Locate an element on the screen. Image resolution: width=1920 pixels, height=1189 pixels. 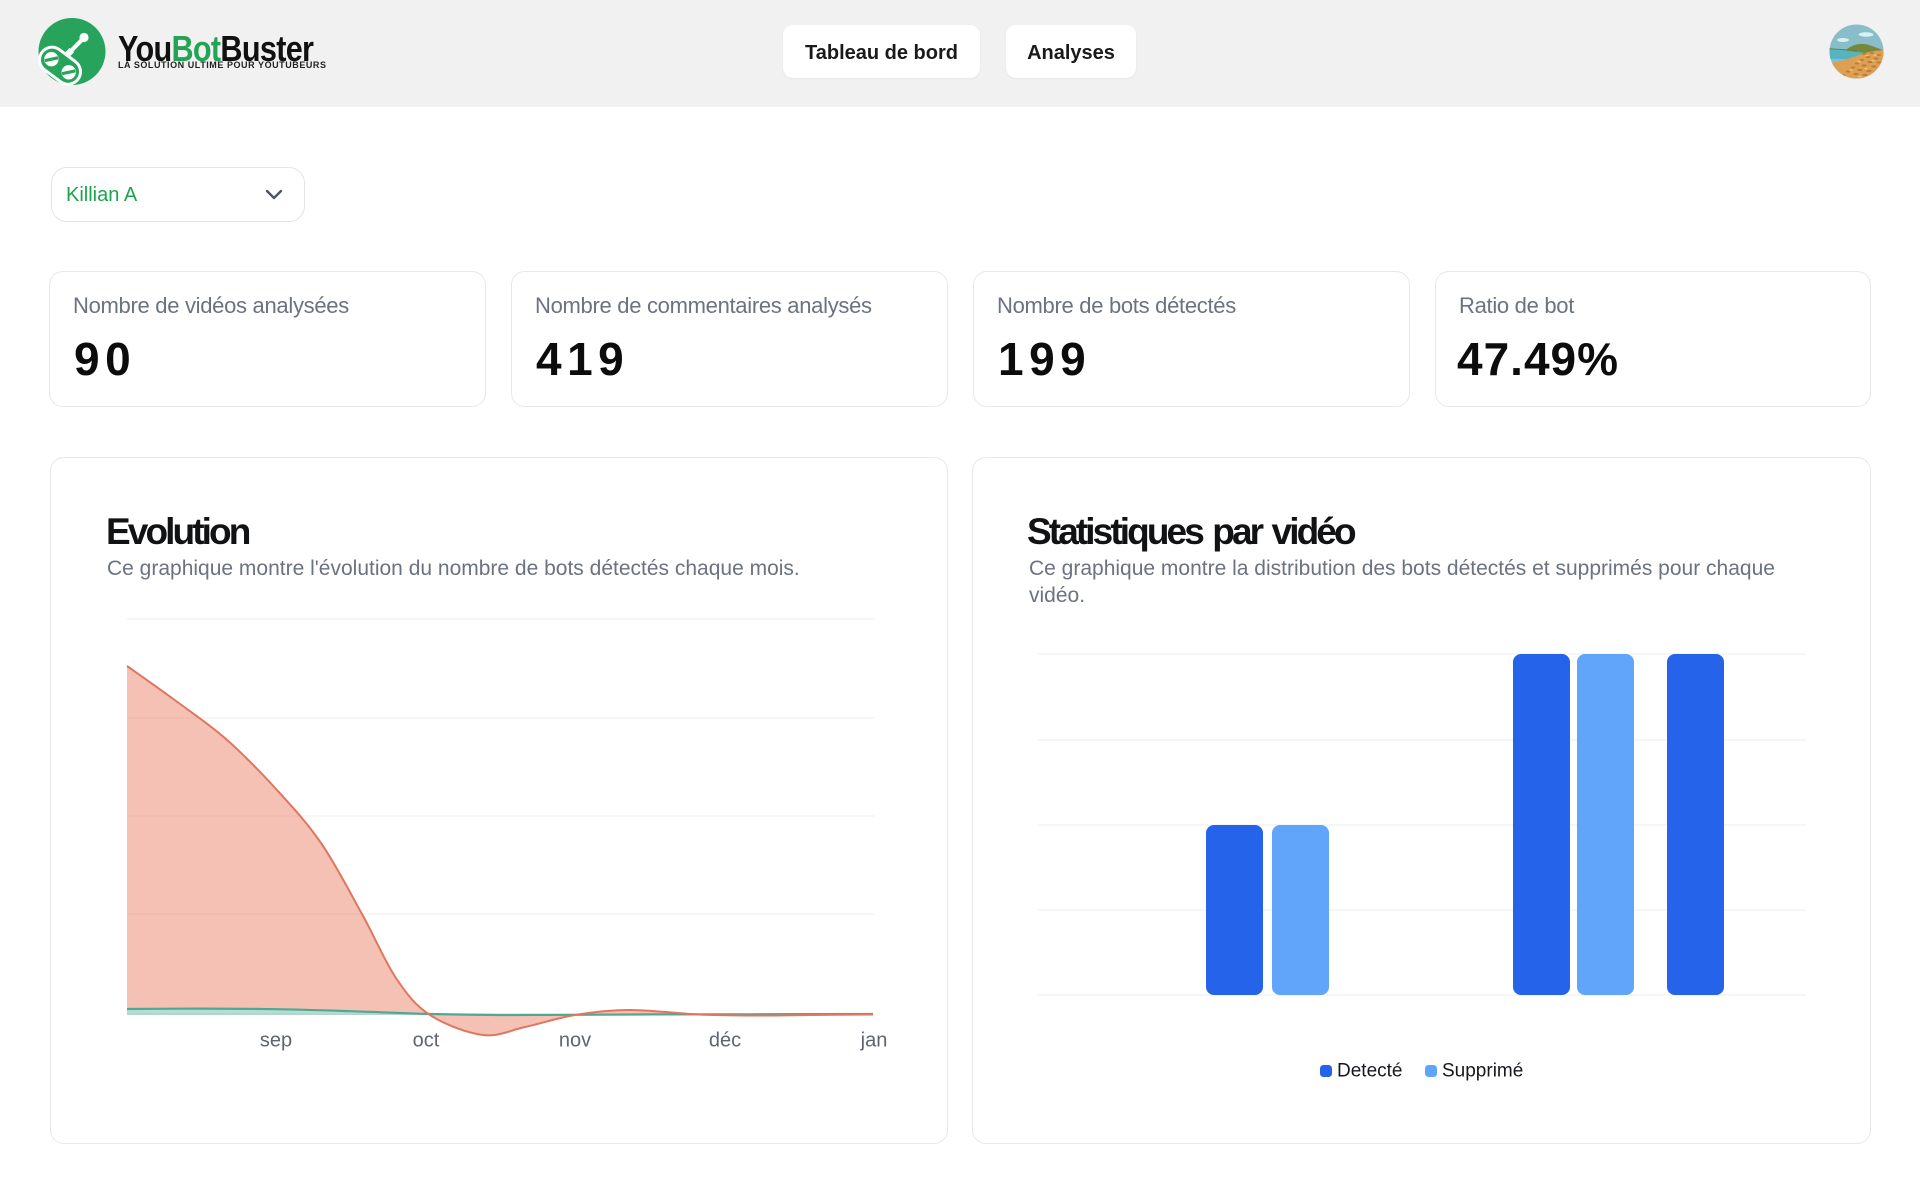
svg-text: déc is located at coordinates (725, 1041).